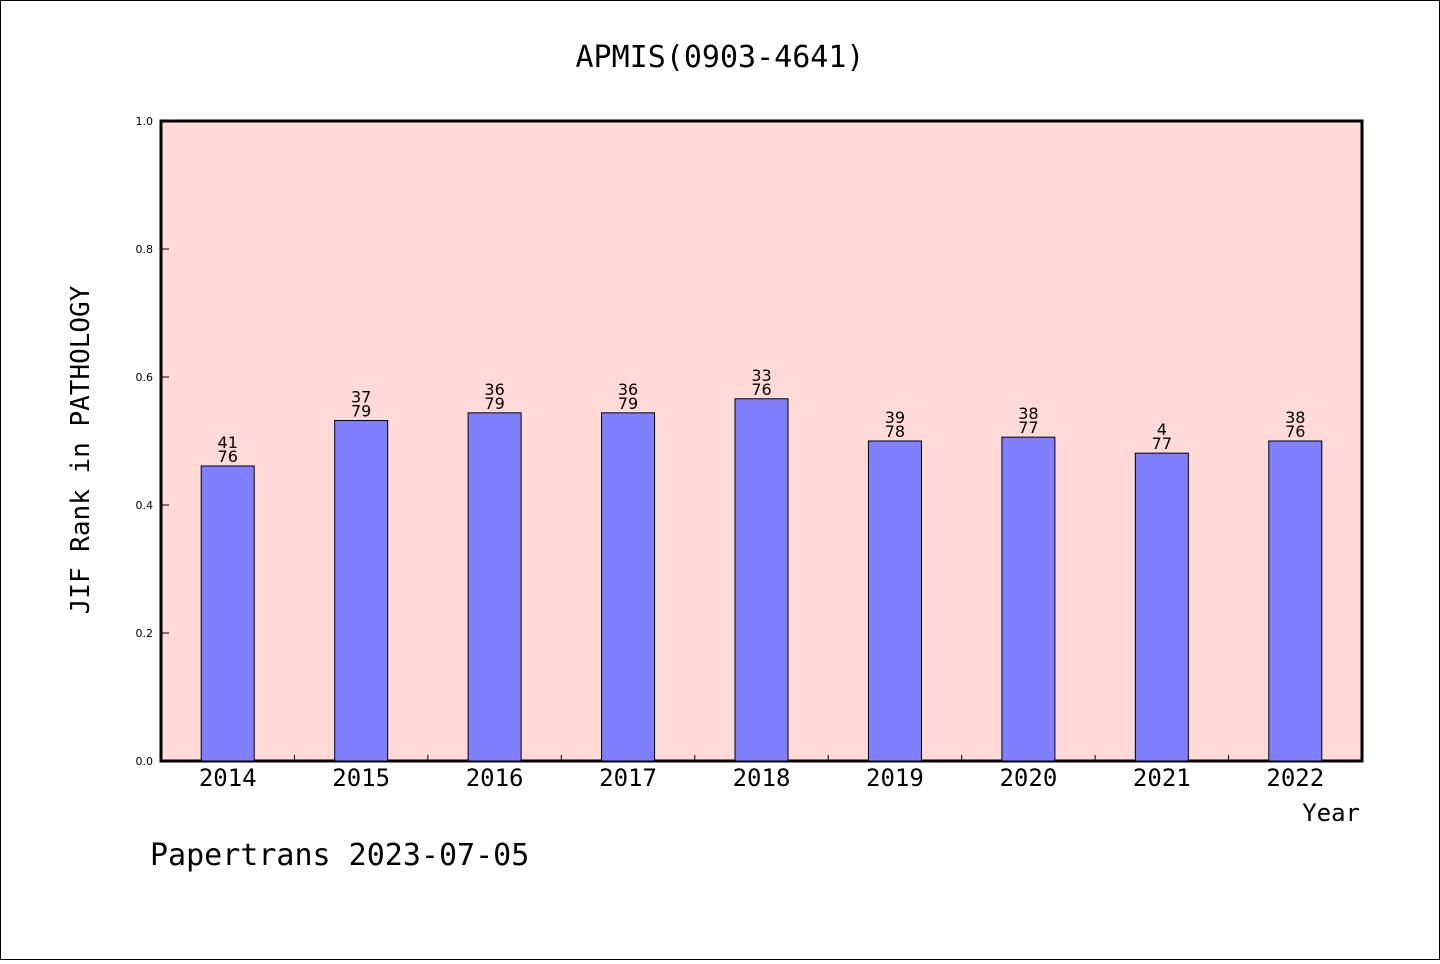  What do you see at coordinates (152, 441) in the screenshot?
I see `y-axis-ticks: 0.0 0.2 0.4 0.6 0.8 1.0` at bounding box center [152, 441].